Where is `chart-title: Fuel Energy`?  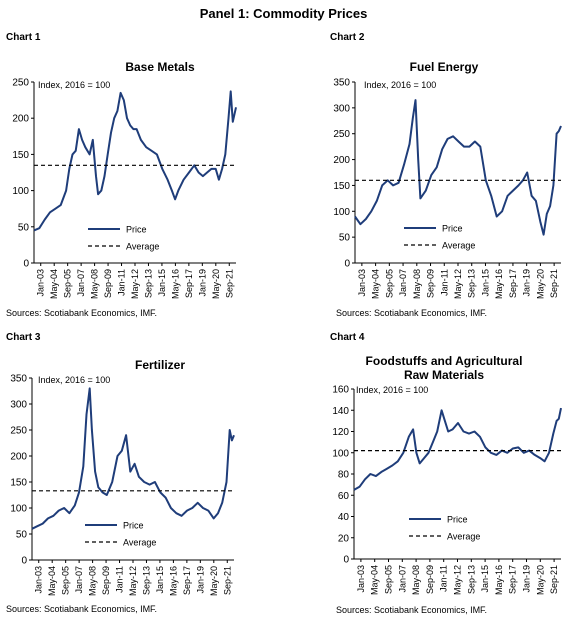
chart-title: Fuel Energy is located at coordinates (444, 67).